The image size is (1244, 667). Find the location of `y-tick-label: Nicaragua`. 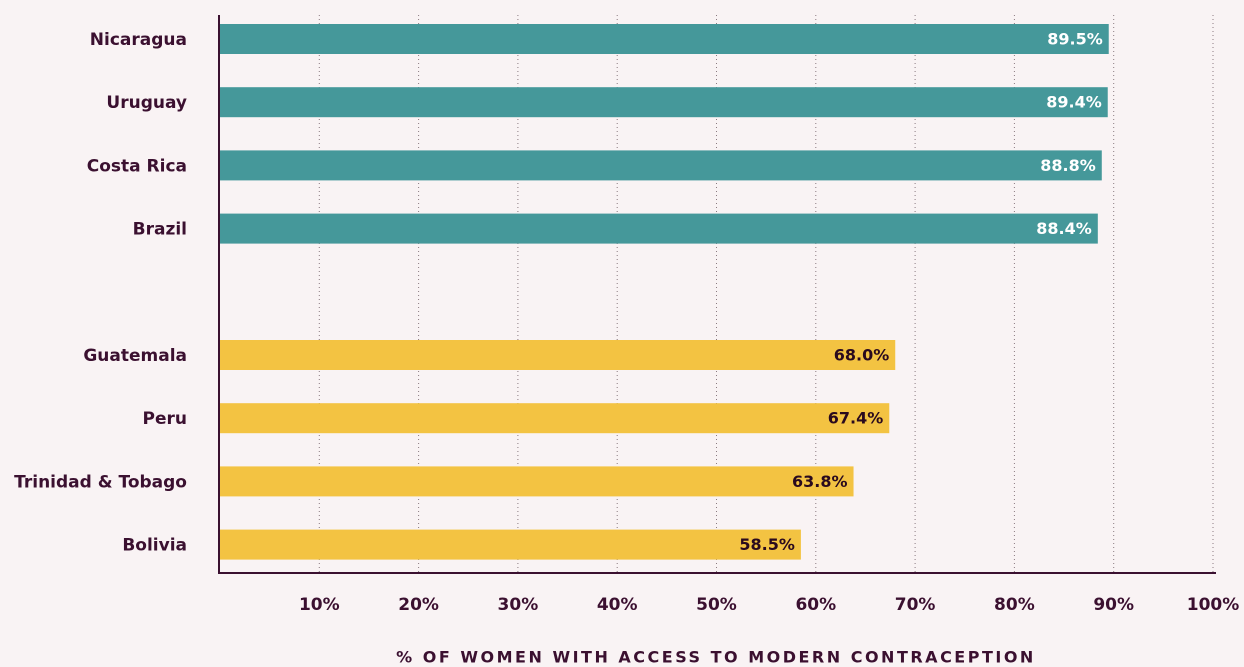

y-tick-label: Nicaragua is located at coordinates (138, 40).